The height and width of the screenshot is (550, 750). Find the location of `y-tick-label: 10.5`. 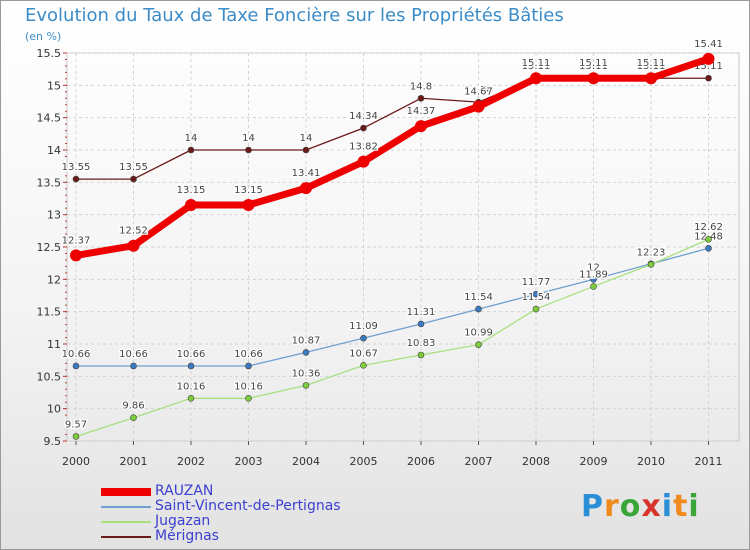

y-tick-label: 10.5 is located at coordinates (49, 376).